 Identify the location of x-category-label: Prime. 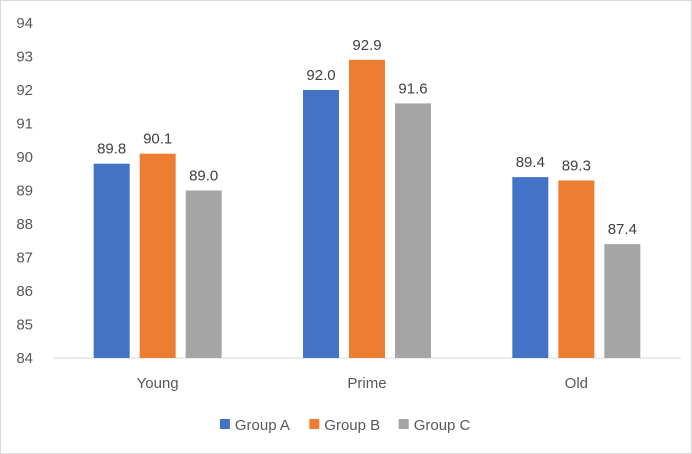
(366, 383).